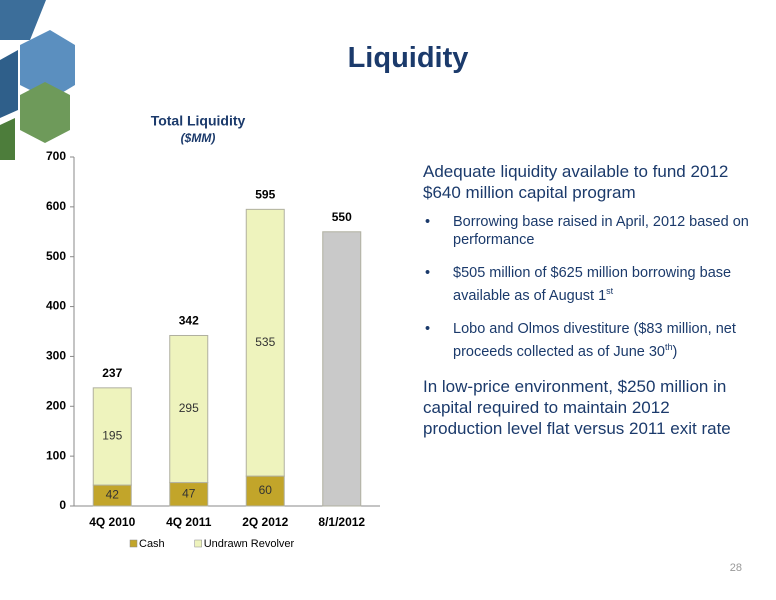  Describe the element at coordinates (669, 346) in the screenshot. I see `superscript: th` at that location.